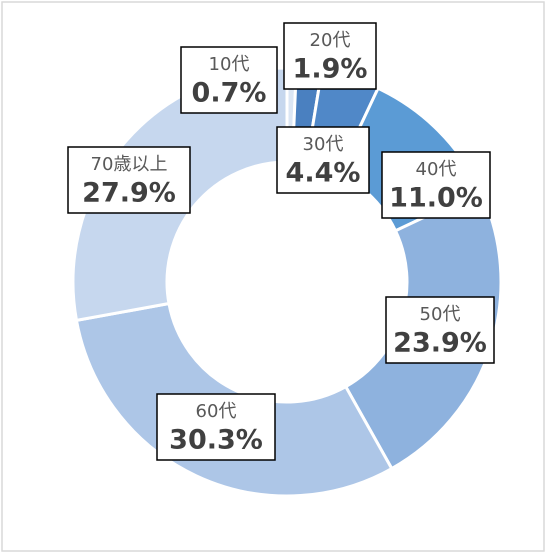 The height and width of the screenshot is (553, 547). Describe the element at coordinates (330, 69) in the screenshot. I see `data-label-value: 1.9%` at that location.